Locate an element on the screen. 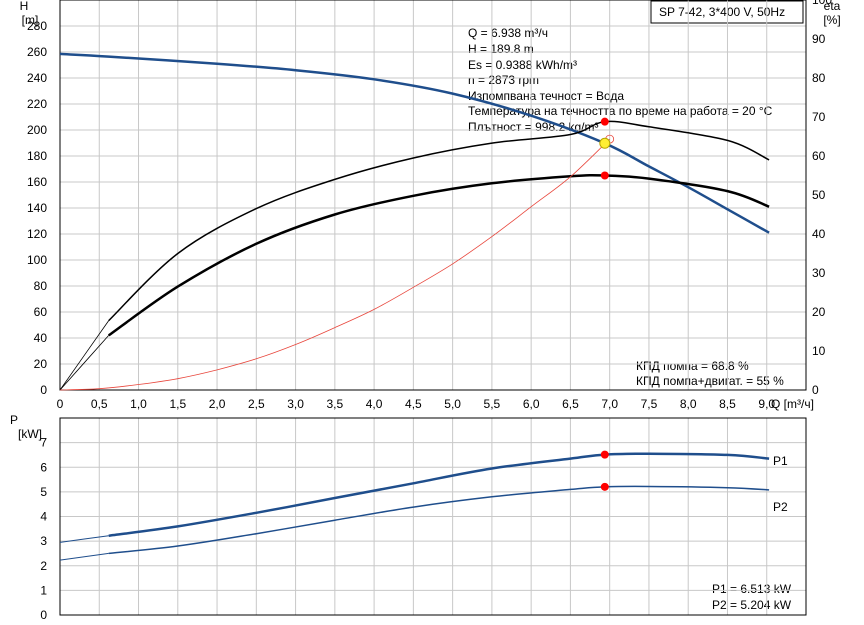  x-tick-label: 5,0 is located at coordinates (452, 404).